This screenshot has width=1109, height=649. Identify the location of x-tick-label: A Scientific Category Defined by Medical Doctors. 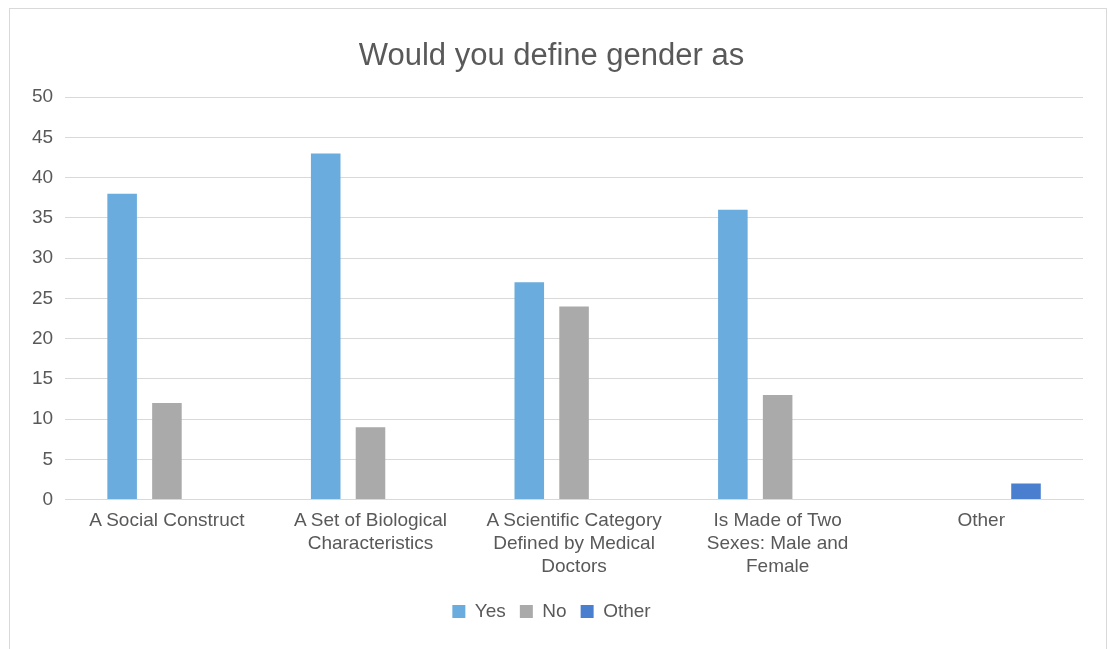
(574, 542).